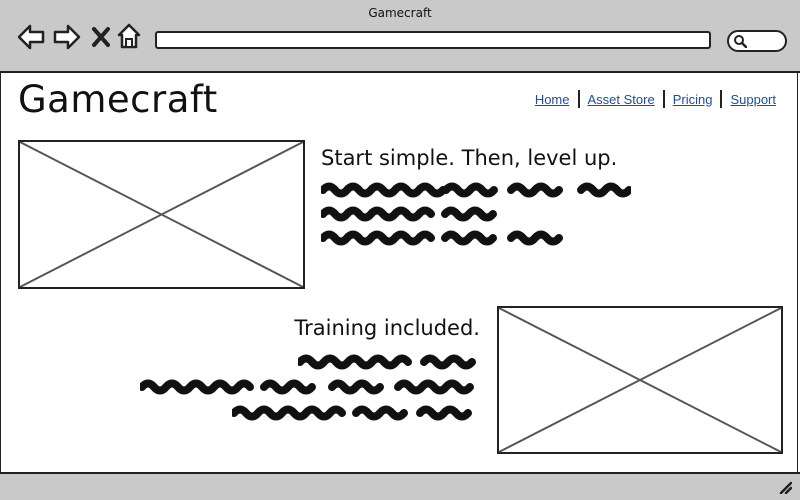 The height and width of the screenshot is (500, 800). Describe the element at coordinates (757, 41) in the screenshot. I see `search-field` at that location.